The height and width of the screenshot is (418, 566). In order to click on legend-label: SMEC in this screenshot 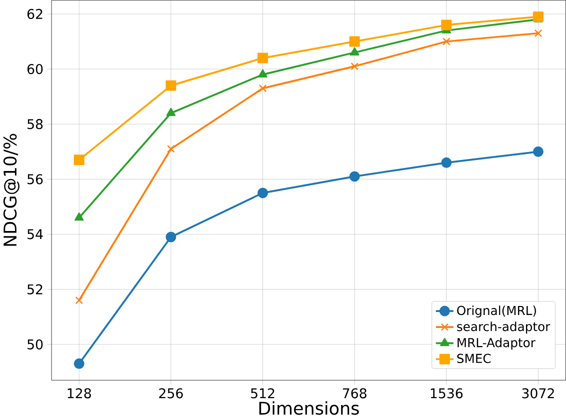, I will do `click(474, 358)`.